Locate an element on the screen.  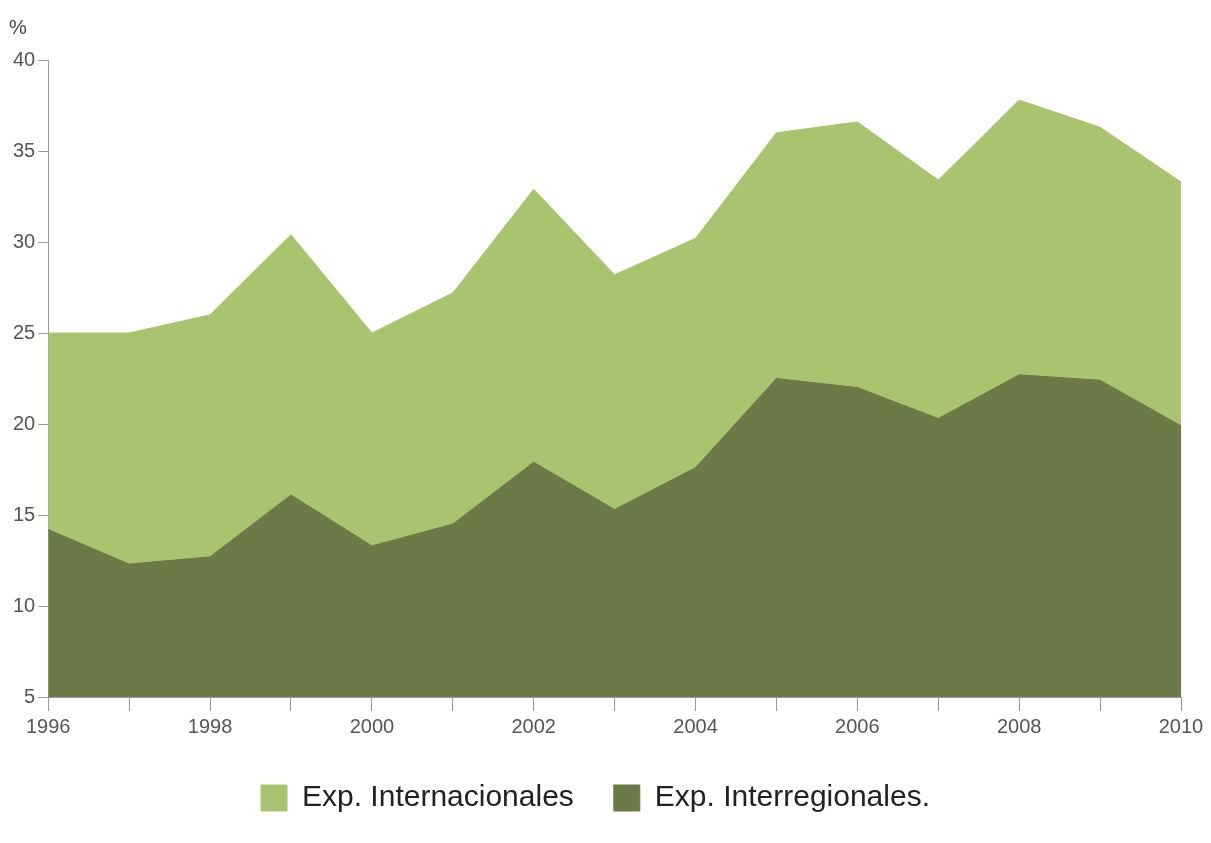
x-tick-label: 2002 is located at coordinates (533, 725).